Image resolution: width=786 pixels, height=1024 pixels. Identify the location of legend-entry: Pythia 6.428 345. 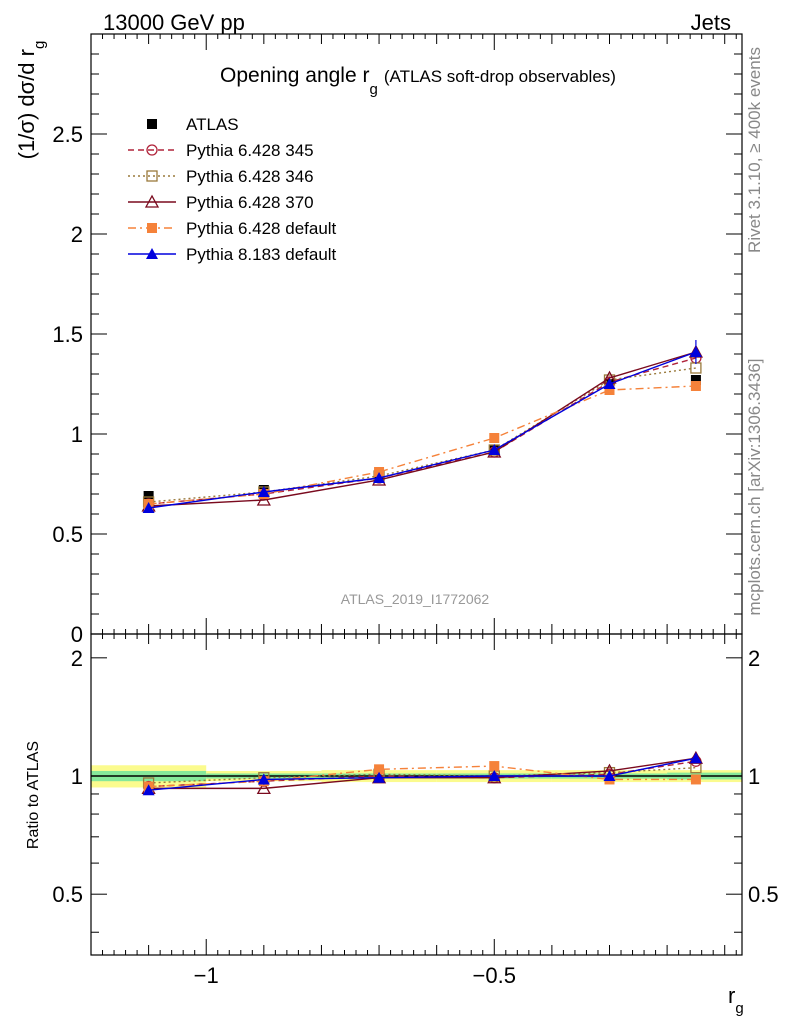
(221, 150).